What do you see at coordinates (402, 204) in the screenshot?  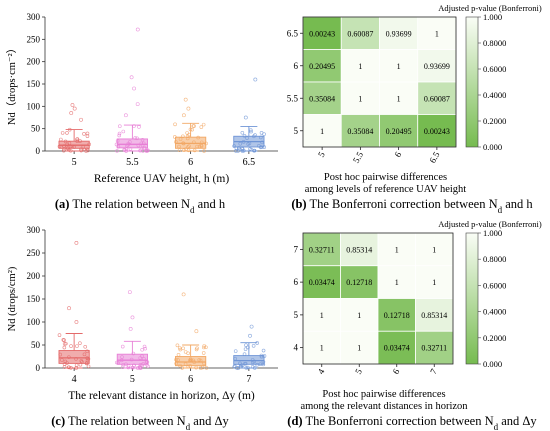 I see `caption-part: The Bonferroni correction between N` at bounding box center [402, 204].